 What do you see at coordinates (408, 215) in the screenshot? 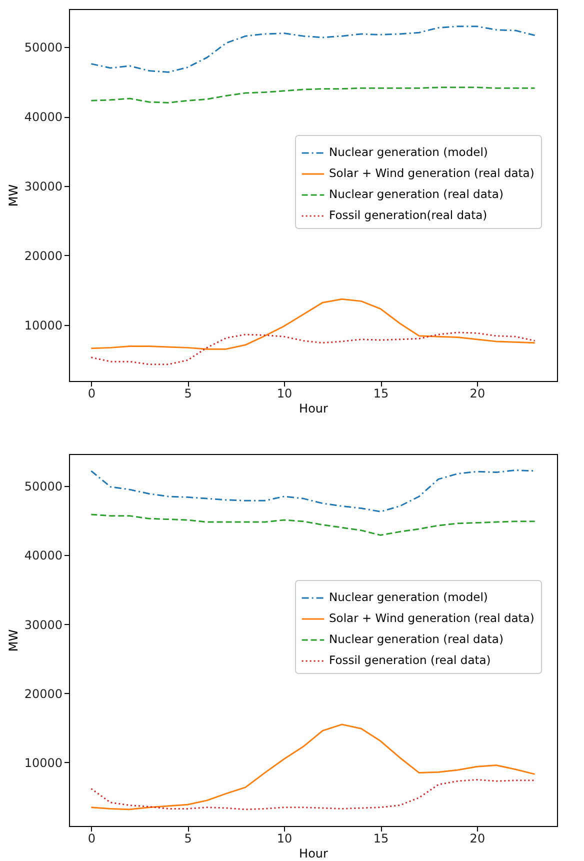
I see `legend-label: Fossil generation(real data)` at bounding box center [408, 215].